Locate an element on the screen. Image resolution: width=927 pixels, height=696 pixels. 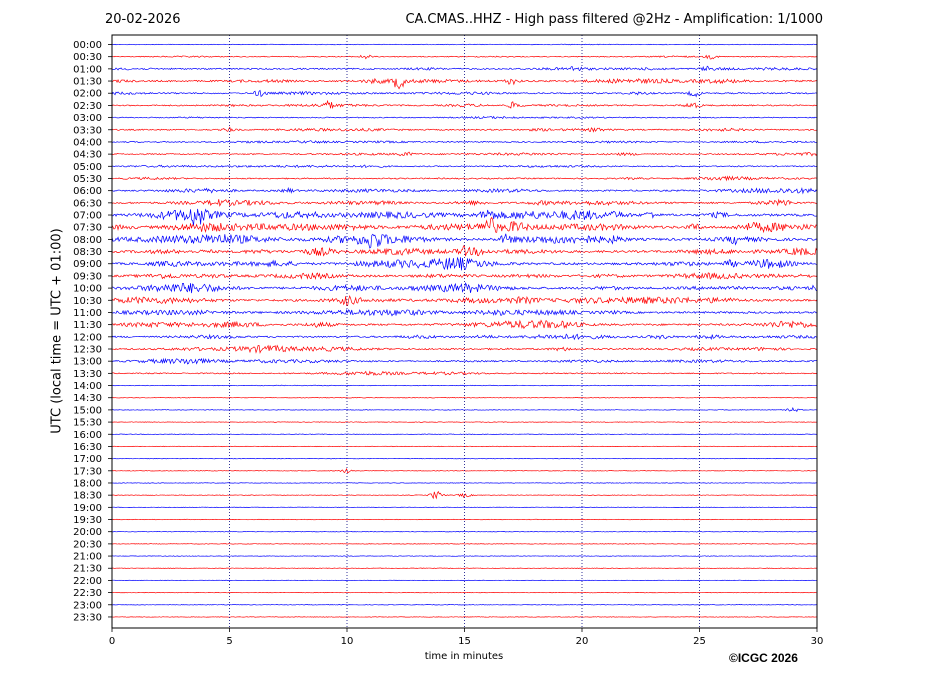
y-tick-label: 01:00 is located at coordinates (87, 69).